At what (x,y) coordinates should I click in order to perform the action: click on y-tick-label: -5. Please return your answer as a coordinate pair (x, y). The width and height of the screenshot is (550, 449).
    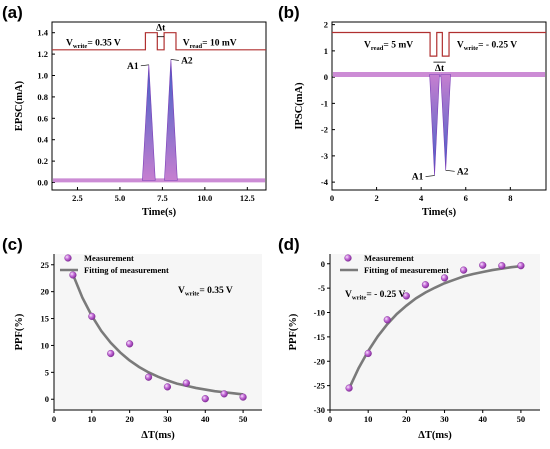
    Looking at the image, I should click on (321, 288).